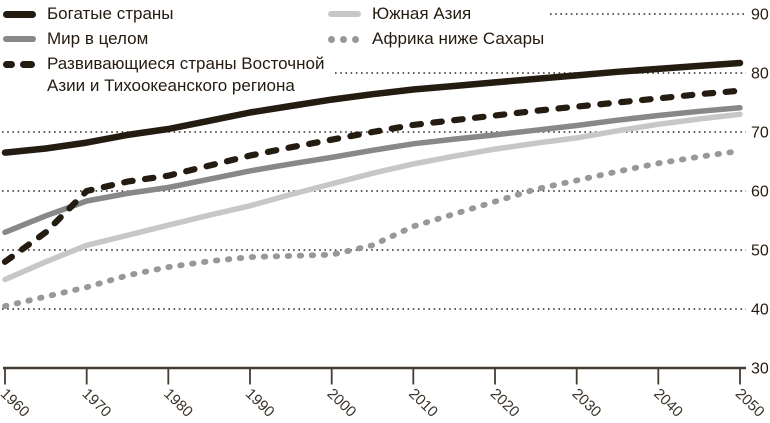 The image size is (770, 423). I want to click on legend-label: Африка ниже Сахары, so click(458, 38).